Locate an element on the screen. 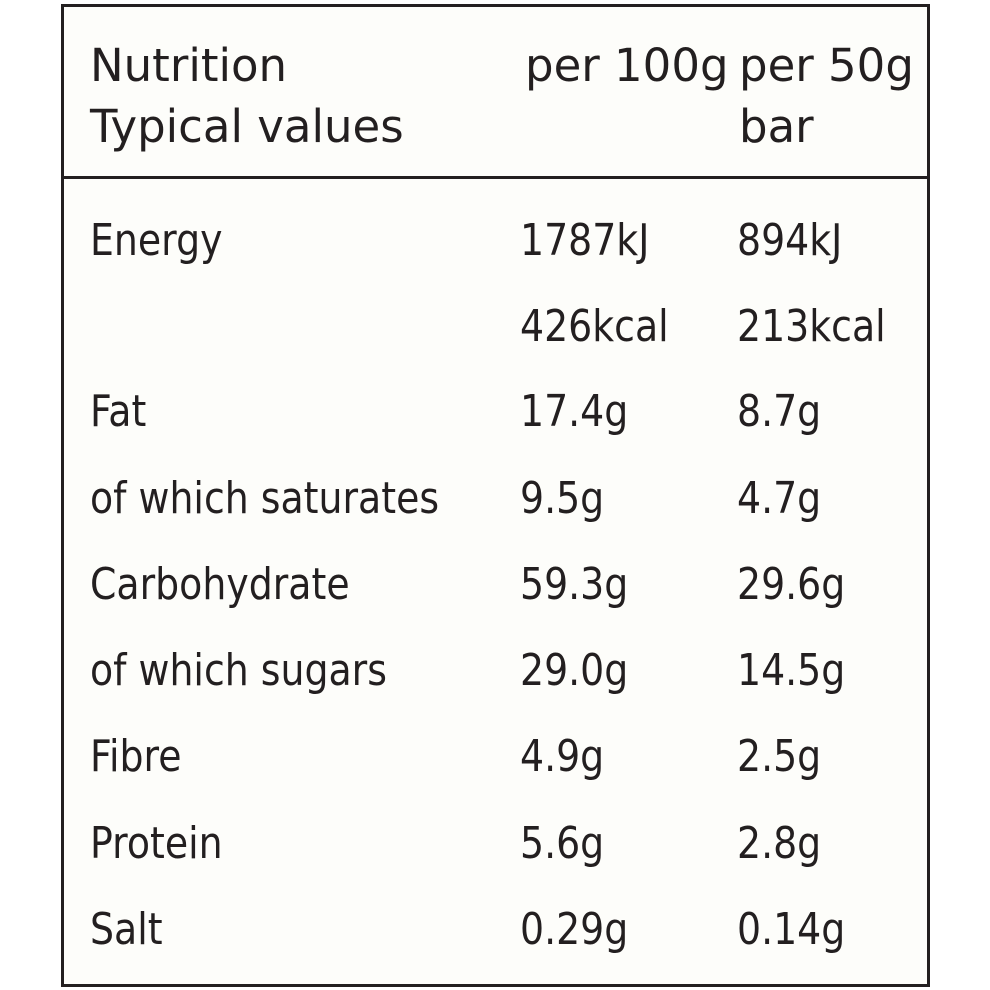  row-per100g: 5.6g is located at coordinates (562, 843).